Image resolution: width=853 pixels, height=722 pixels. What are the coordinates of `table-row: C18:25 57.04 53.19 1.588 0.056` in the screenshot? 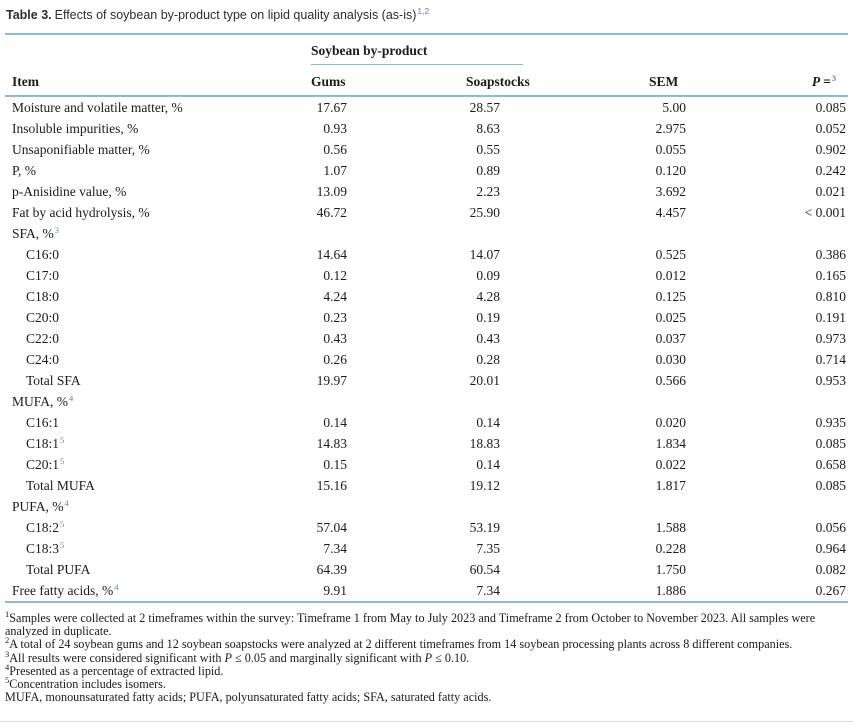 It's located at (426, 527).